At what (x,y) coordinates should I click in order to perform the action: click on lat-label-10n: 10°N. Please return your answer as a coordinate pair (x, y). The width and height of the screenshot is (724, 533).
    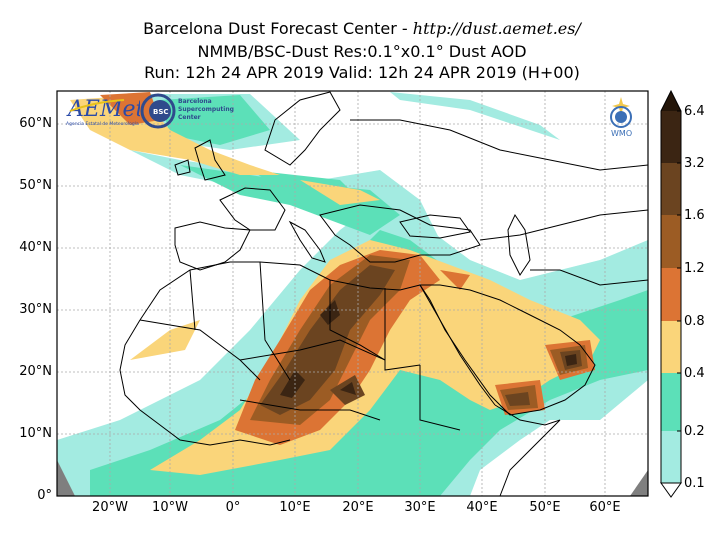
    Looking at the image, I should click on (35, 433).